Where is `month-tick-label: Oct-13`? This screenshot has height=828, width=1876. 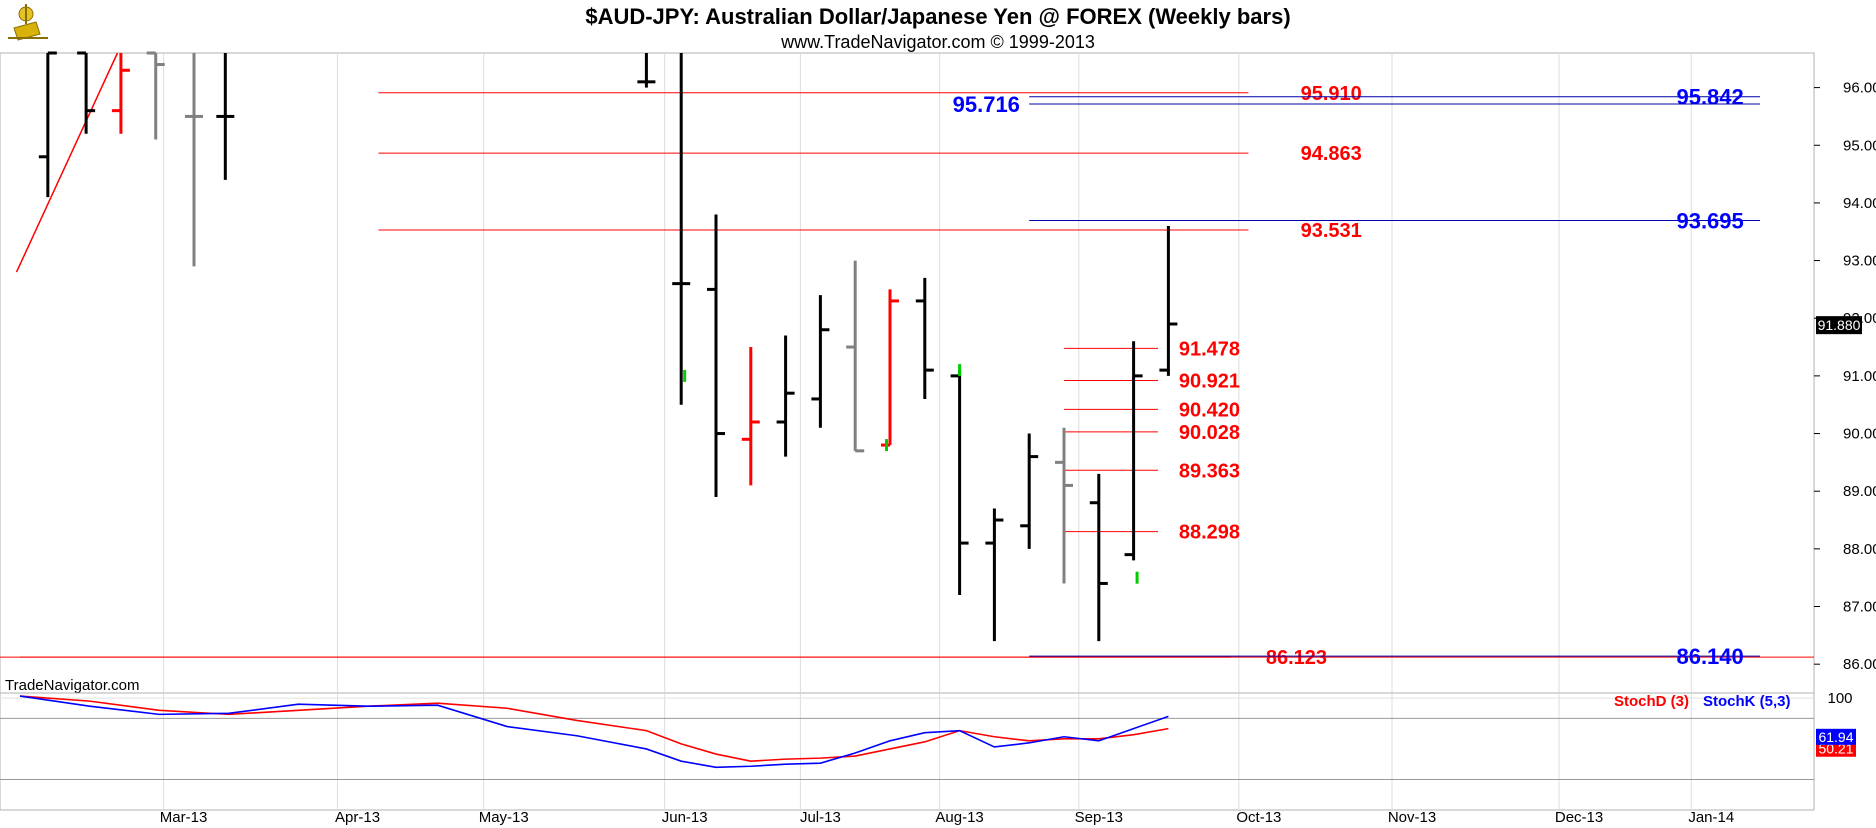
month-tick-label: Oct-13 is located at coordinates (1258, 817).